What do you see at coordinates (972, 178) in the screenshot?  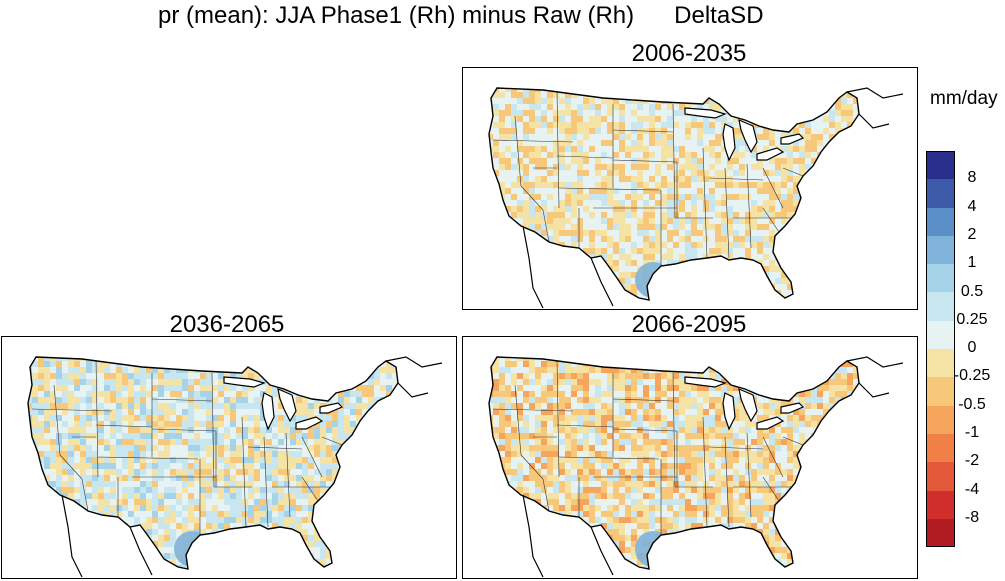 I see `colorbar-tick-label: 8` at bounding box center [972, 178].